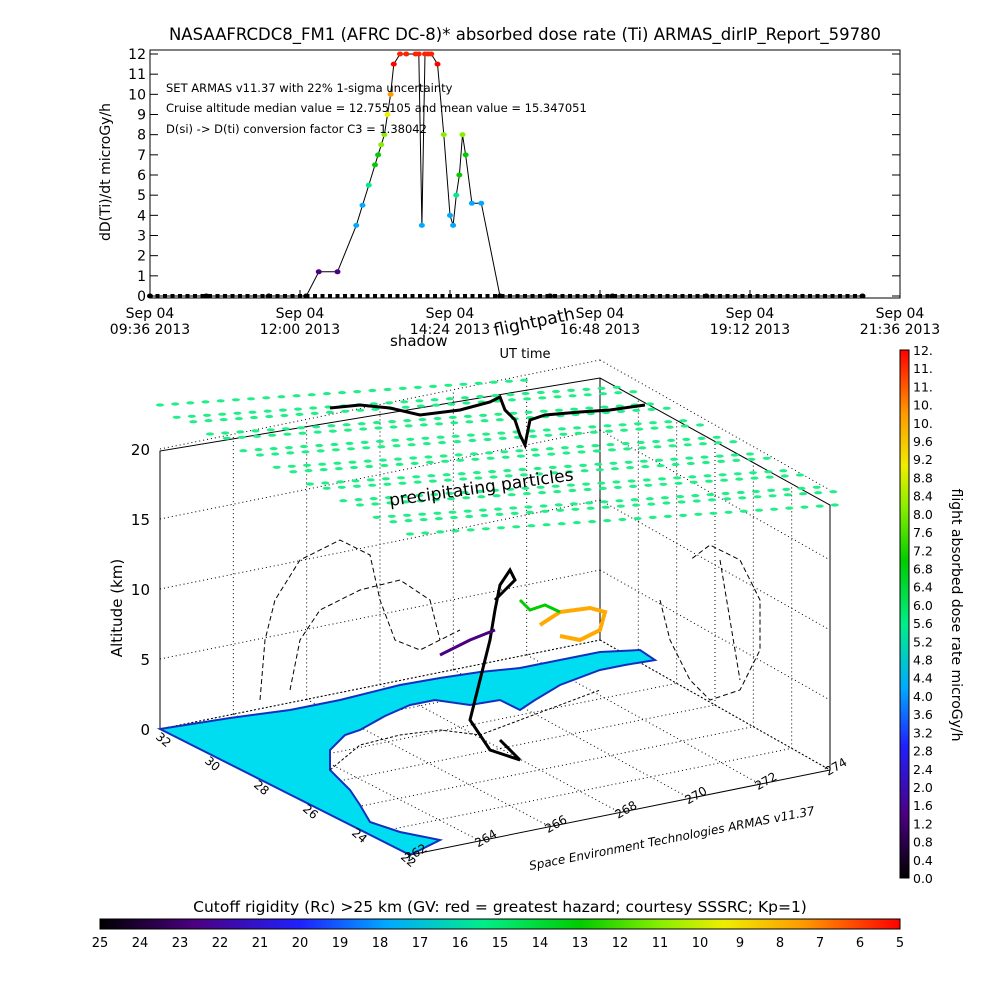 The width and height of the screenshot is (1000, 1000). Describe the element at coordinates (380, 943) in the screenshot. I see `colorbar-bottom-tick-label: 18` at that location.